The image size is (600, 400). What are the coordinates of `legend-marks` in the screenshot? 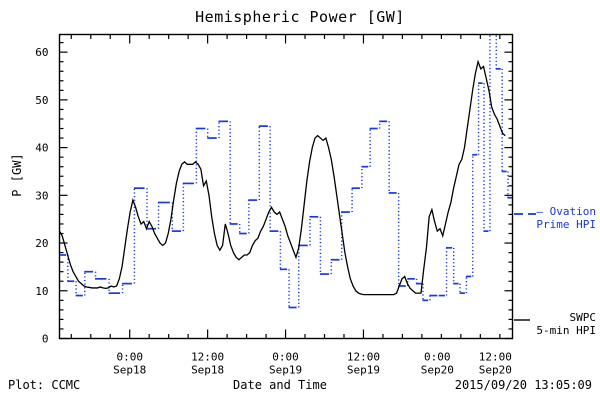 It's located at (525, 267).